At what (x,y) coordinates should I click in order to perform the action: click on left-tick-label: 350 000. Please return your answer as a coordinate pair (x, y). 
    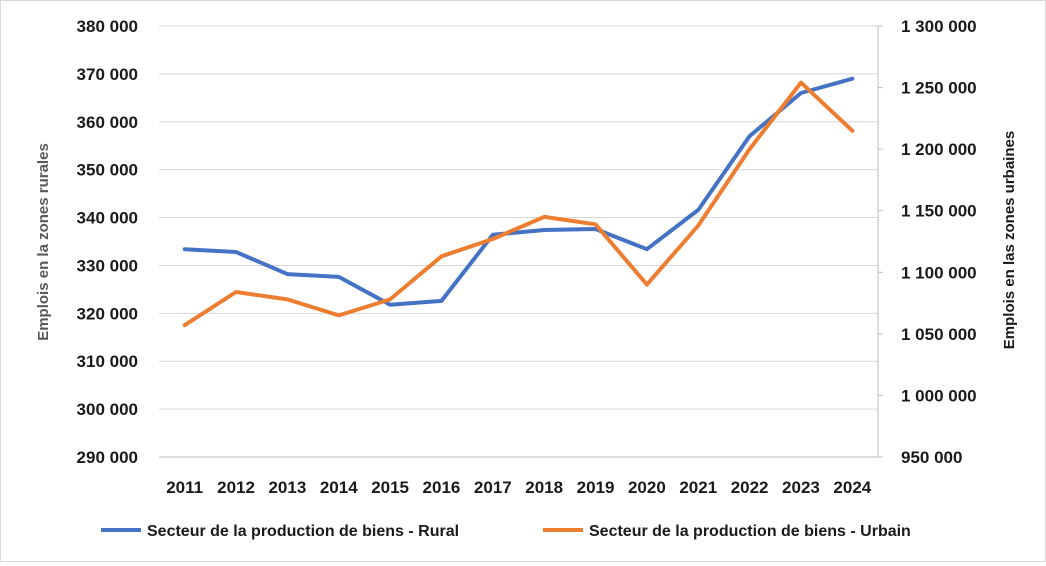
    Looking at the image, I should click on (107, 170).